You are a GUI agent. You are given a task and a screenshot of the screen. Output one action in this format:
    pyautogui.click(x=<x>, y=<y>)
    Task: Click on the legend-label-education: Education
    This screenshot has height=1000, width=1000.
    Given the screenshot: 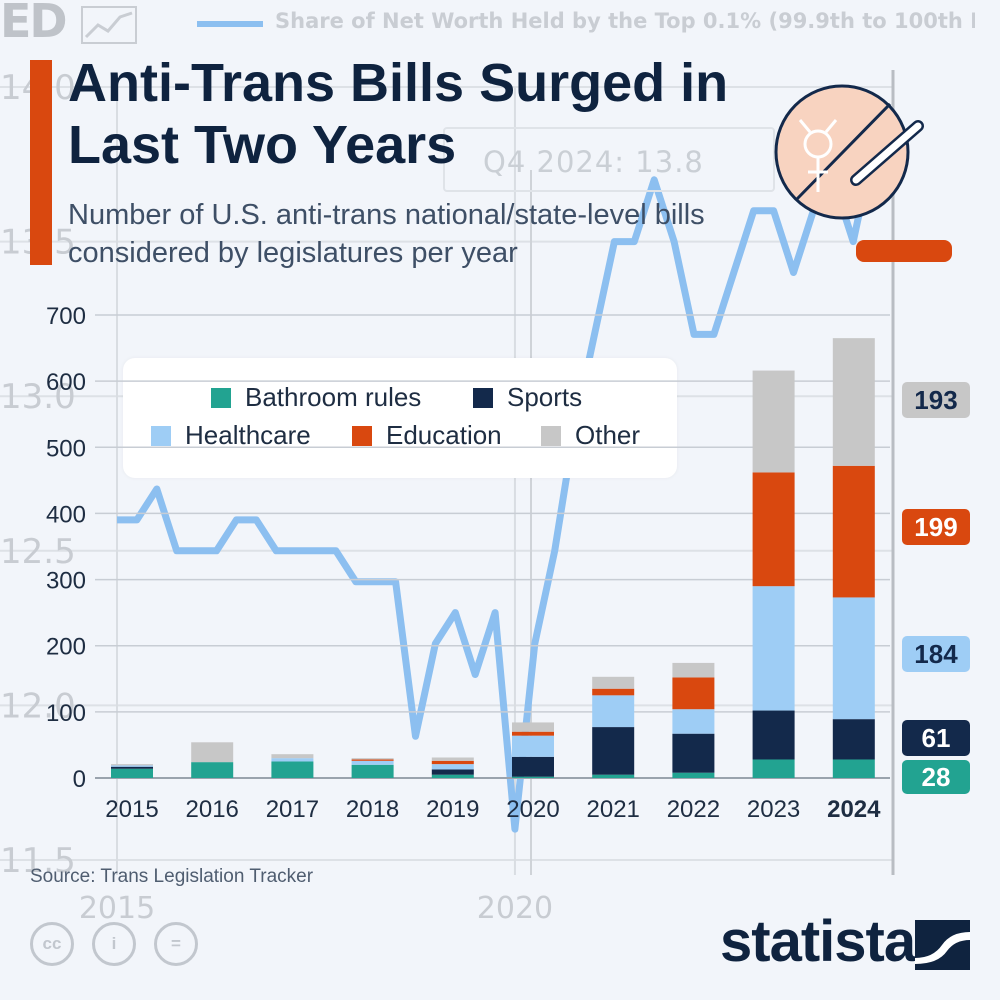 What is the action you would take?
    pyautogui.click(x=444, y=435)
    